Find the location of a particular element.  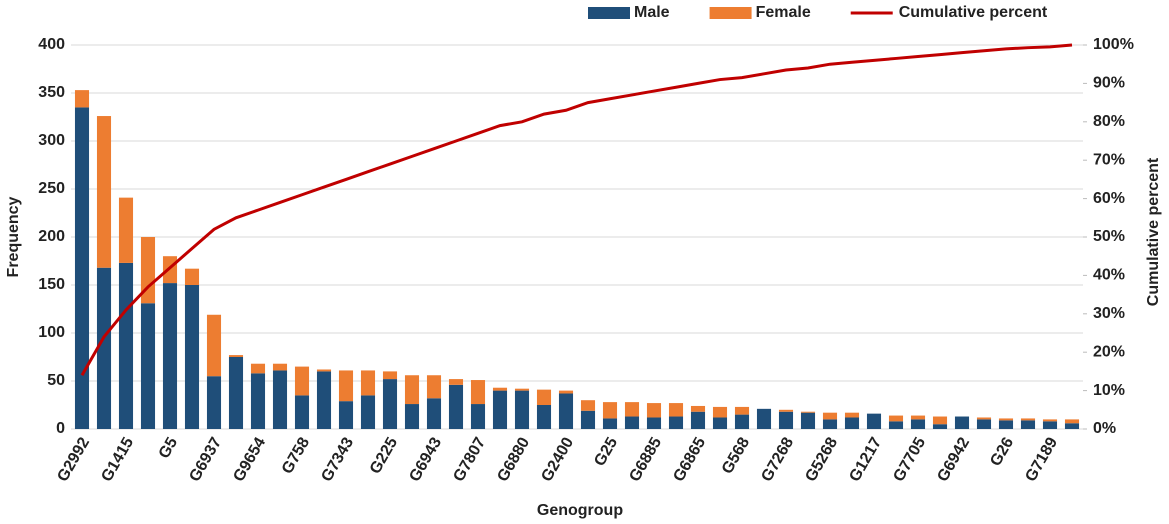

x-axis-title: Genogroup is located at coordinates (580, 510).